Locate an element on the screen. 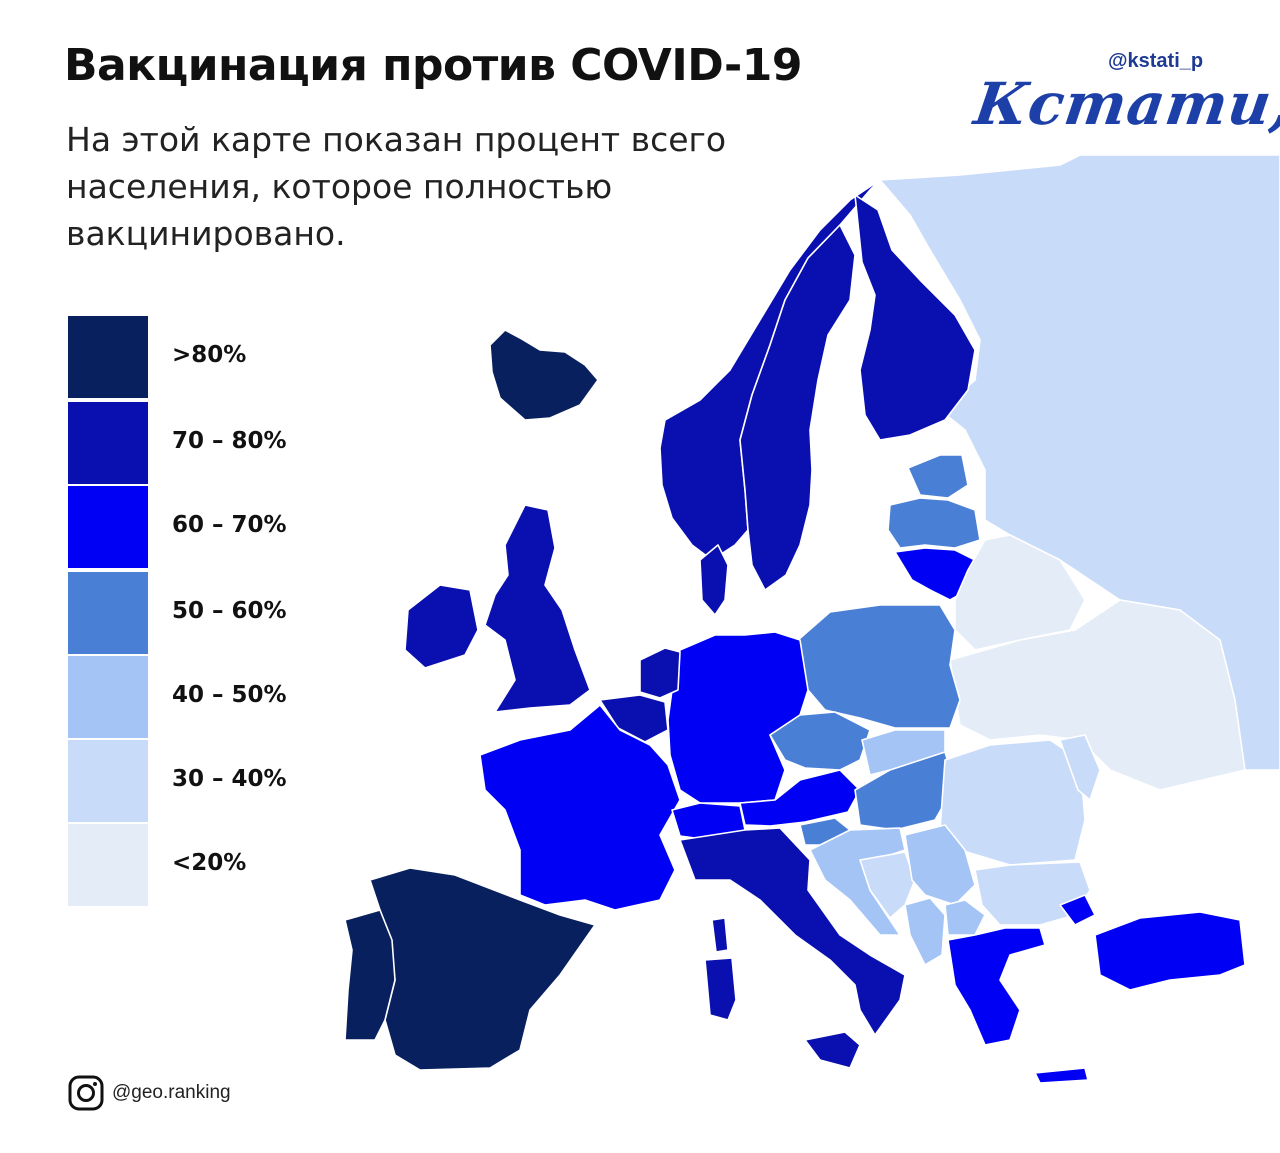 The height and width of the screenshot is (1153, 1280). legend-item-70-80: 70 – 80% is located at coordinates (218, 443).